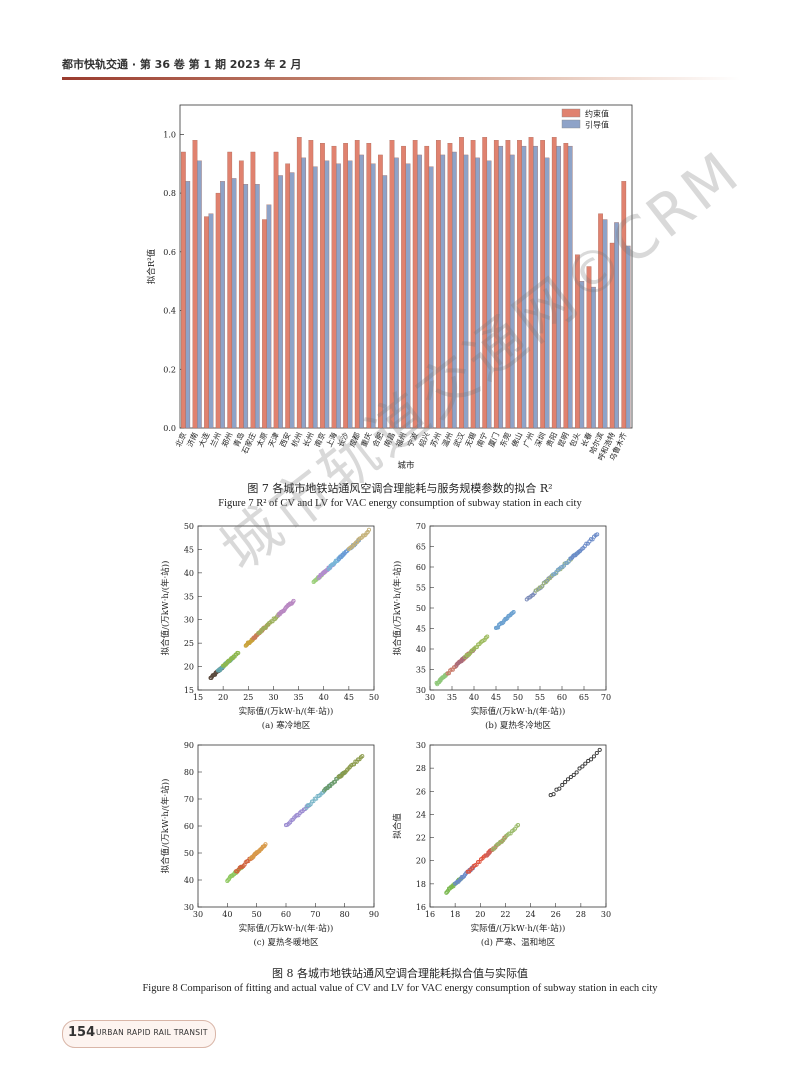 Image resolution: width=800 pixels, height=1086 pixels. What do you see at coordinates (421, 567) in the screenshot?
I see `y-tick-label: 60` at bounding box center [421, 567].